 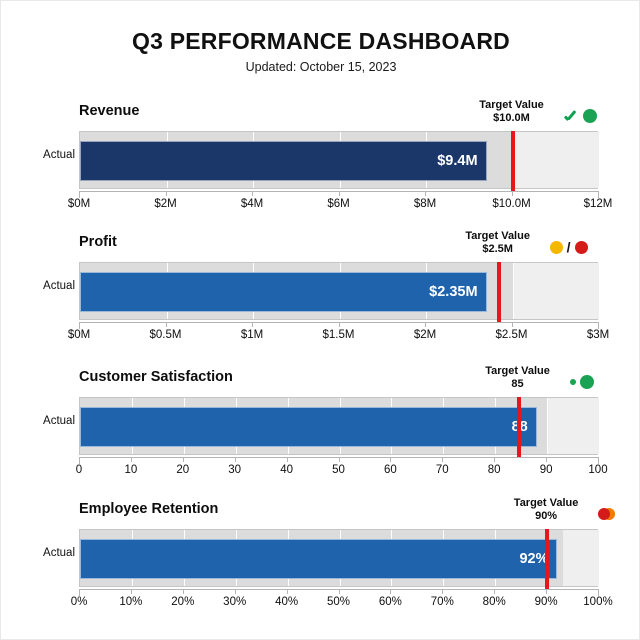 What do you see at coordinates (497, 249) in the screenshot?
I see `target-value-number: $2.5M` at bounding box center [497, 249].